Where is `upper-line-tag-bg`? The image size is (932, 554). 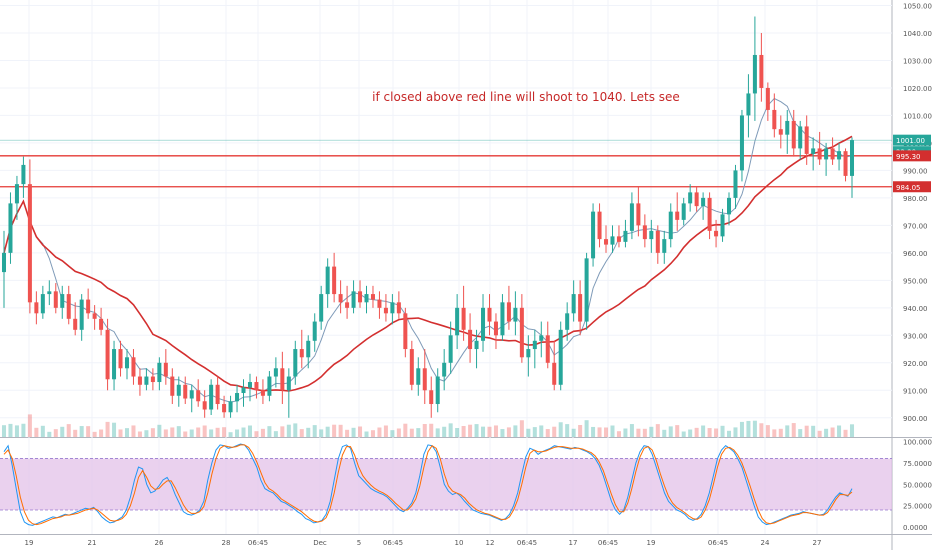
upper-line-tag-bg is located at coordinates (912, 156).